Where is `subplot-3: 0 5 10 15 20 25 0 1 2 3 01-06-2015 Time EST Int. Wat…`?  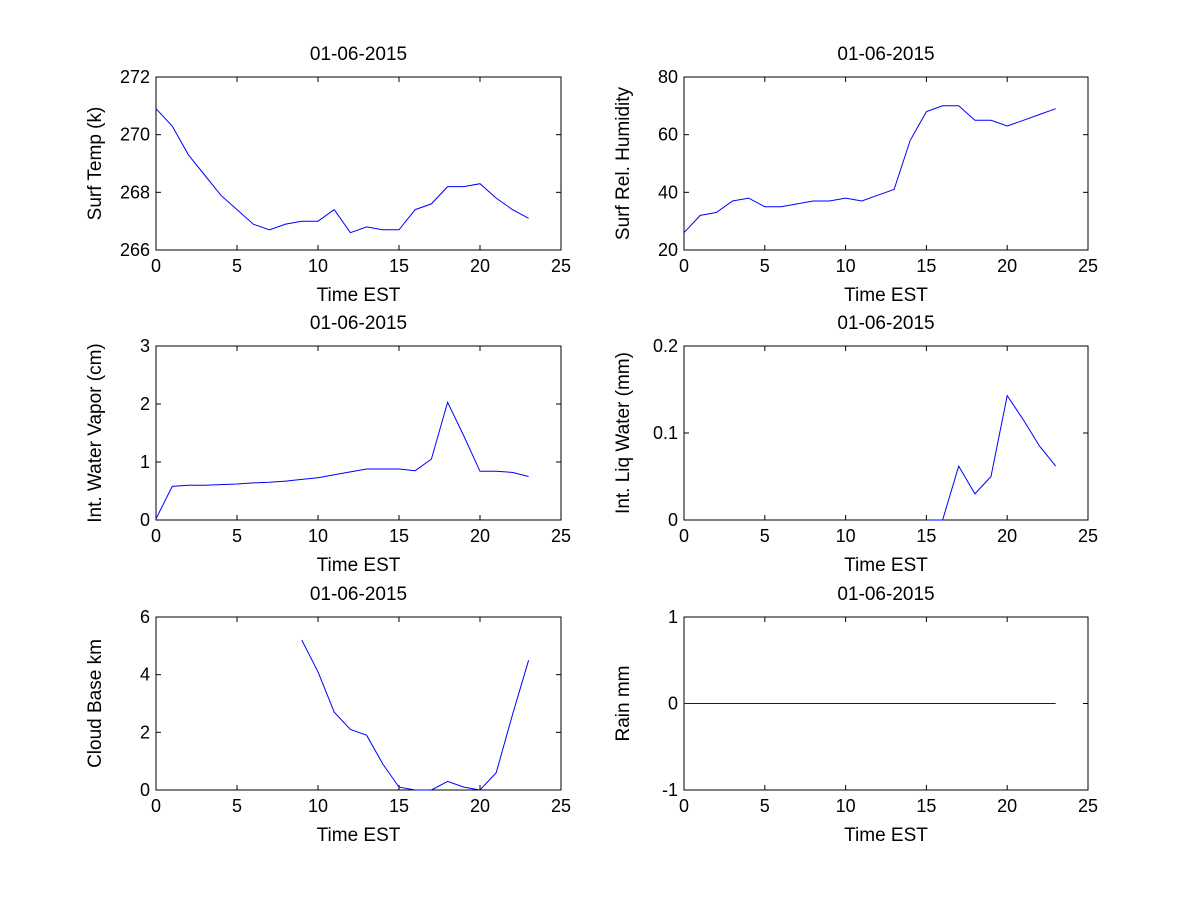
subplot-3: 0 5 10 15 20 25 0 1 2 3 01-06-2015 Time EST Int. Wat… is located at coordinates (328, 444).